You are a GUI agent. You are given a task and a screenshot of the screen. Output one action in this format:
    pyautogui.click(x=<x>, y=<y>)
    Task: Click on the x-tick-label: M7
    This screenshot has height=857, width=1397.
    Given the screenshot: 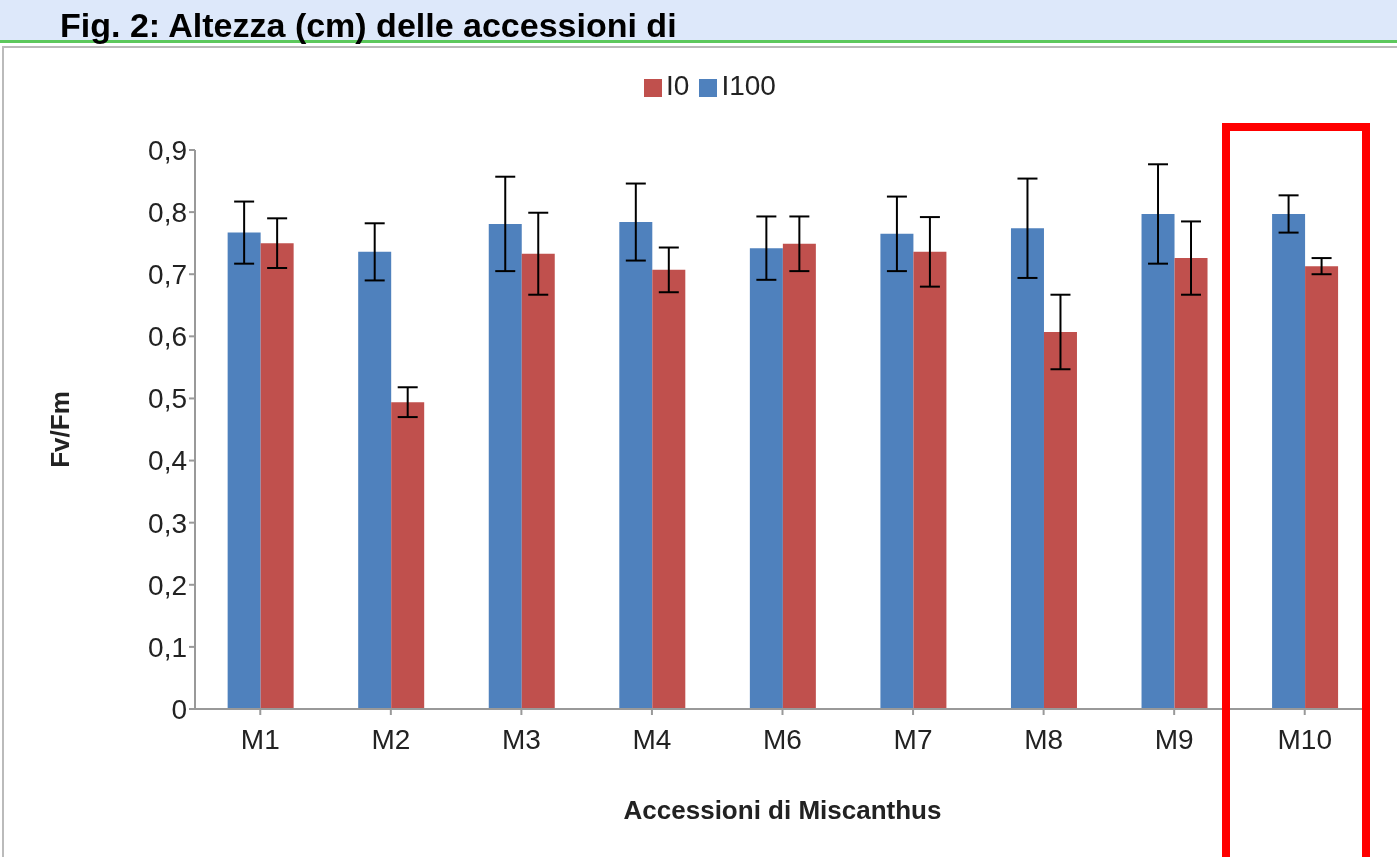 What is the action you would take?
    pyautogui.click(x=913, y=739)
    